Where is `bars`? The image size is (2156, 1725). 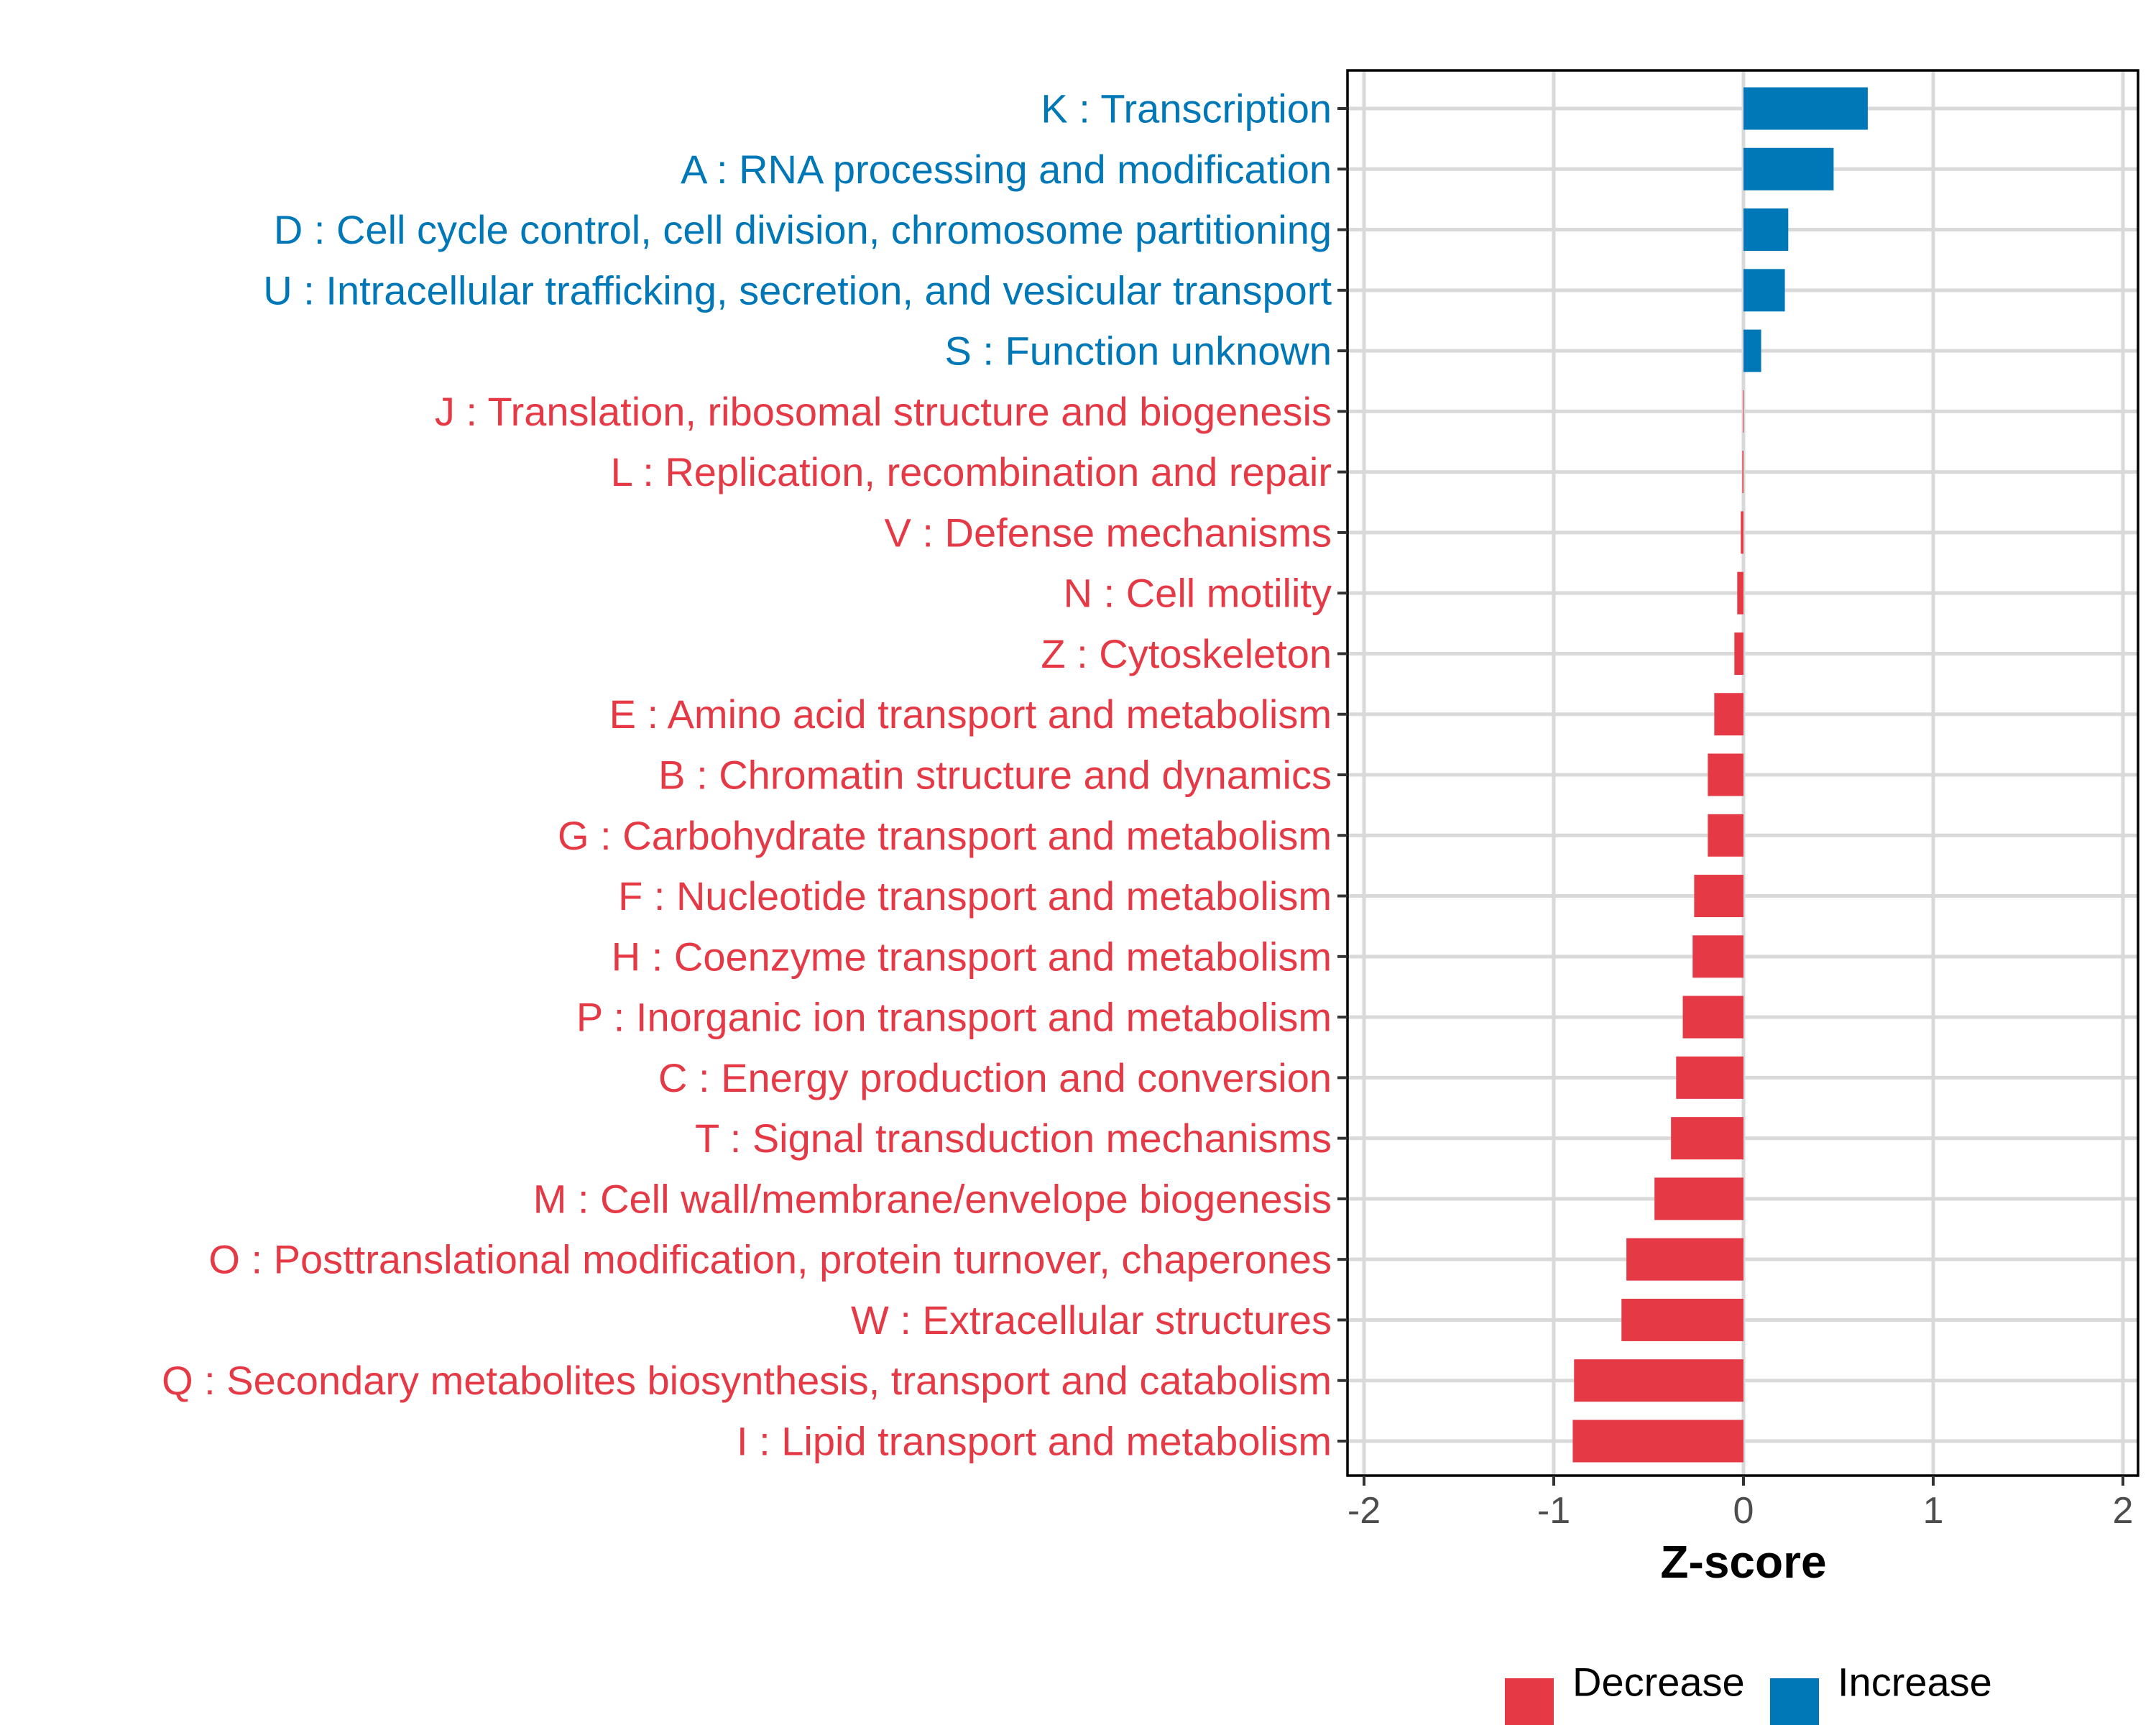
bars is located at coordinates (1720, 775).